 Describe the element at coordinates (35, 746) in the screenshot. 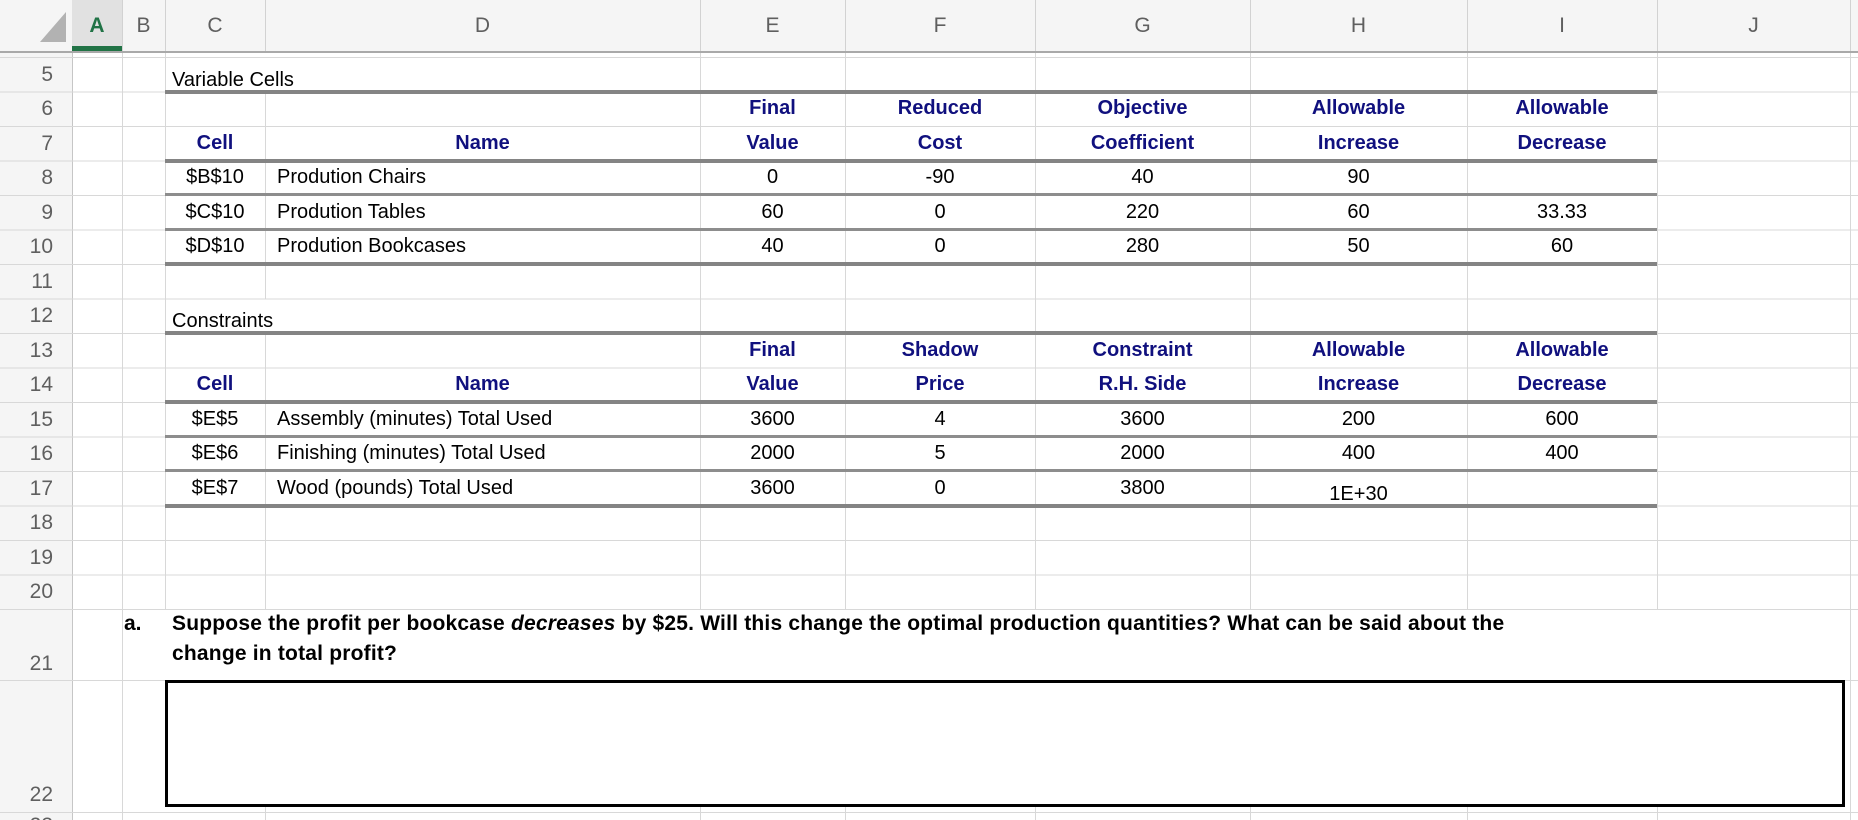

I see `row-header-22: 22` at that location.